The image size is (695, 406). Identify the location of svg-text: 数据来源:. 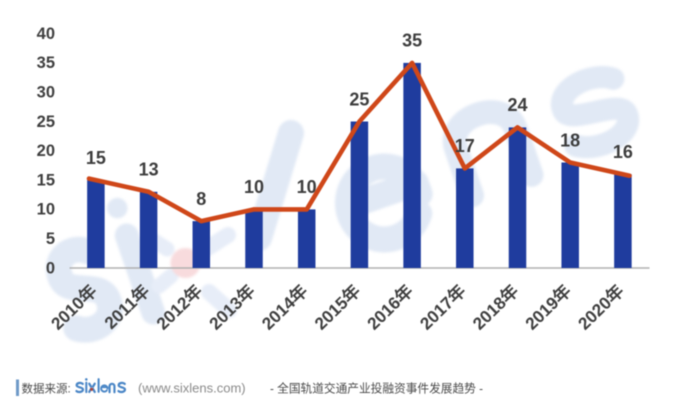
(46, 388).